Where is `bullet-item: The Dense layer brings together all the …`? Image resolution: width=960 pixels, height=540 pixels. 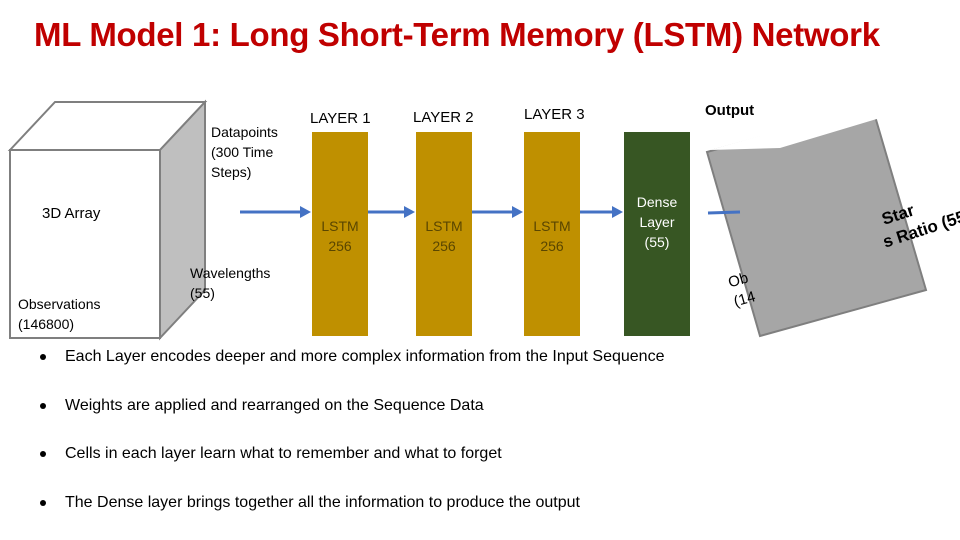
bullet-item: The Dense layer brings together all the … is located at coordinates (352, 503).